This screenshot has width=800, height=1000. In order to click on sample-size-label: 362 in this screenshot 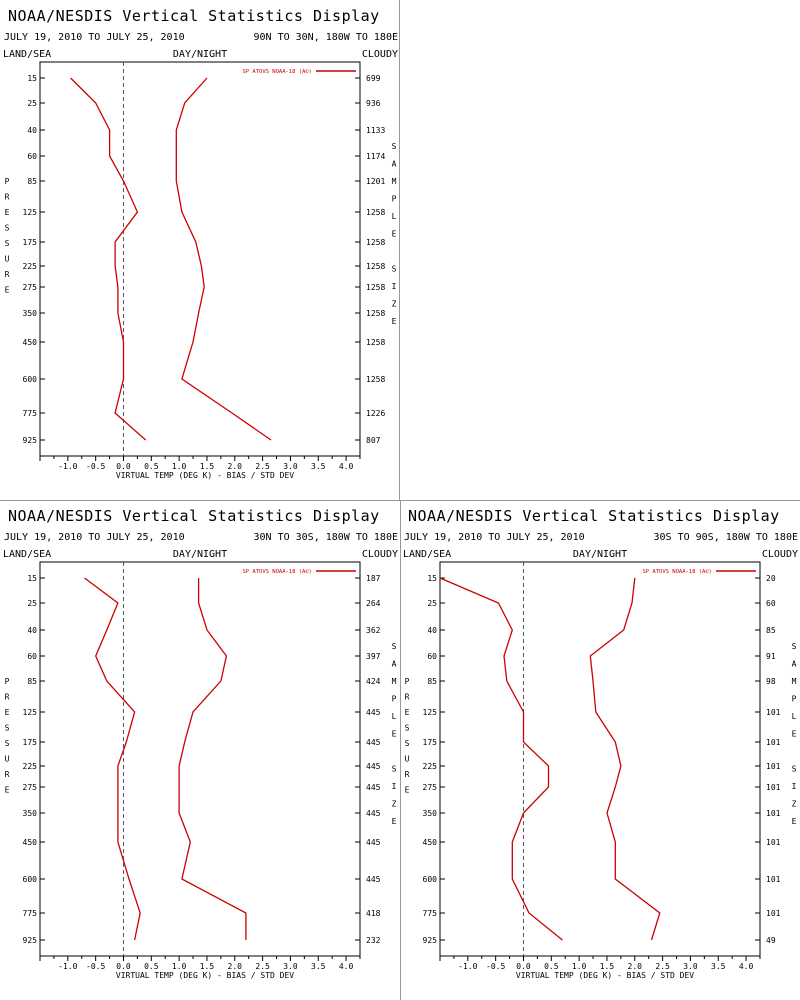, I will do `click(373, 630)`.